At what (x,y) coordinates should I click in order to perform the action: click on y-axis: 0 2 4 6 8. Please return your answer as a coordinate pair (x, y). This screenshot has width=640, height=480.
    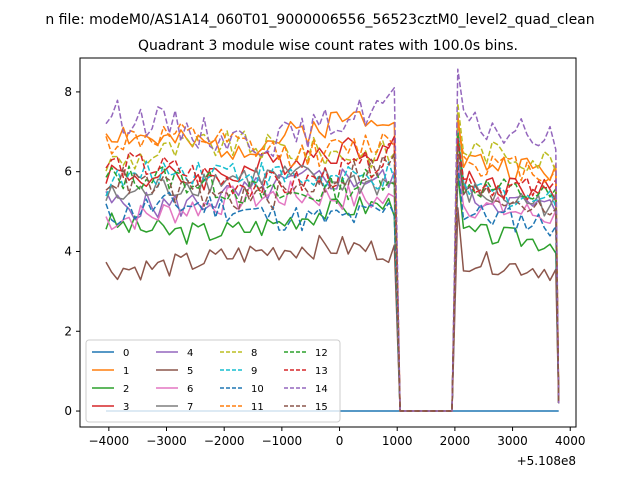
    Looking at the image, I should click on (72, 251).